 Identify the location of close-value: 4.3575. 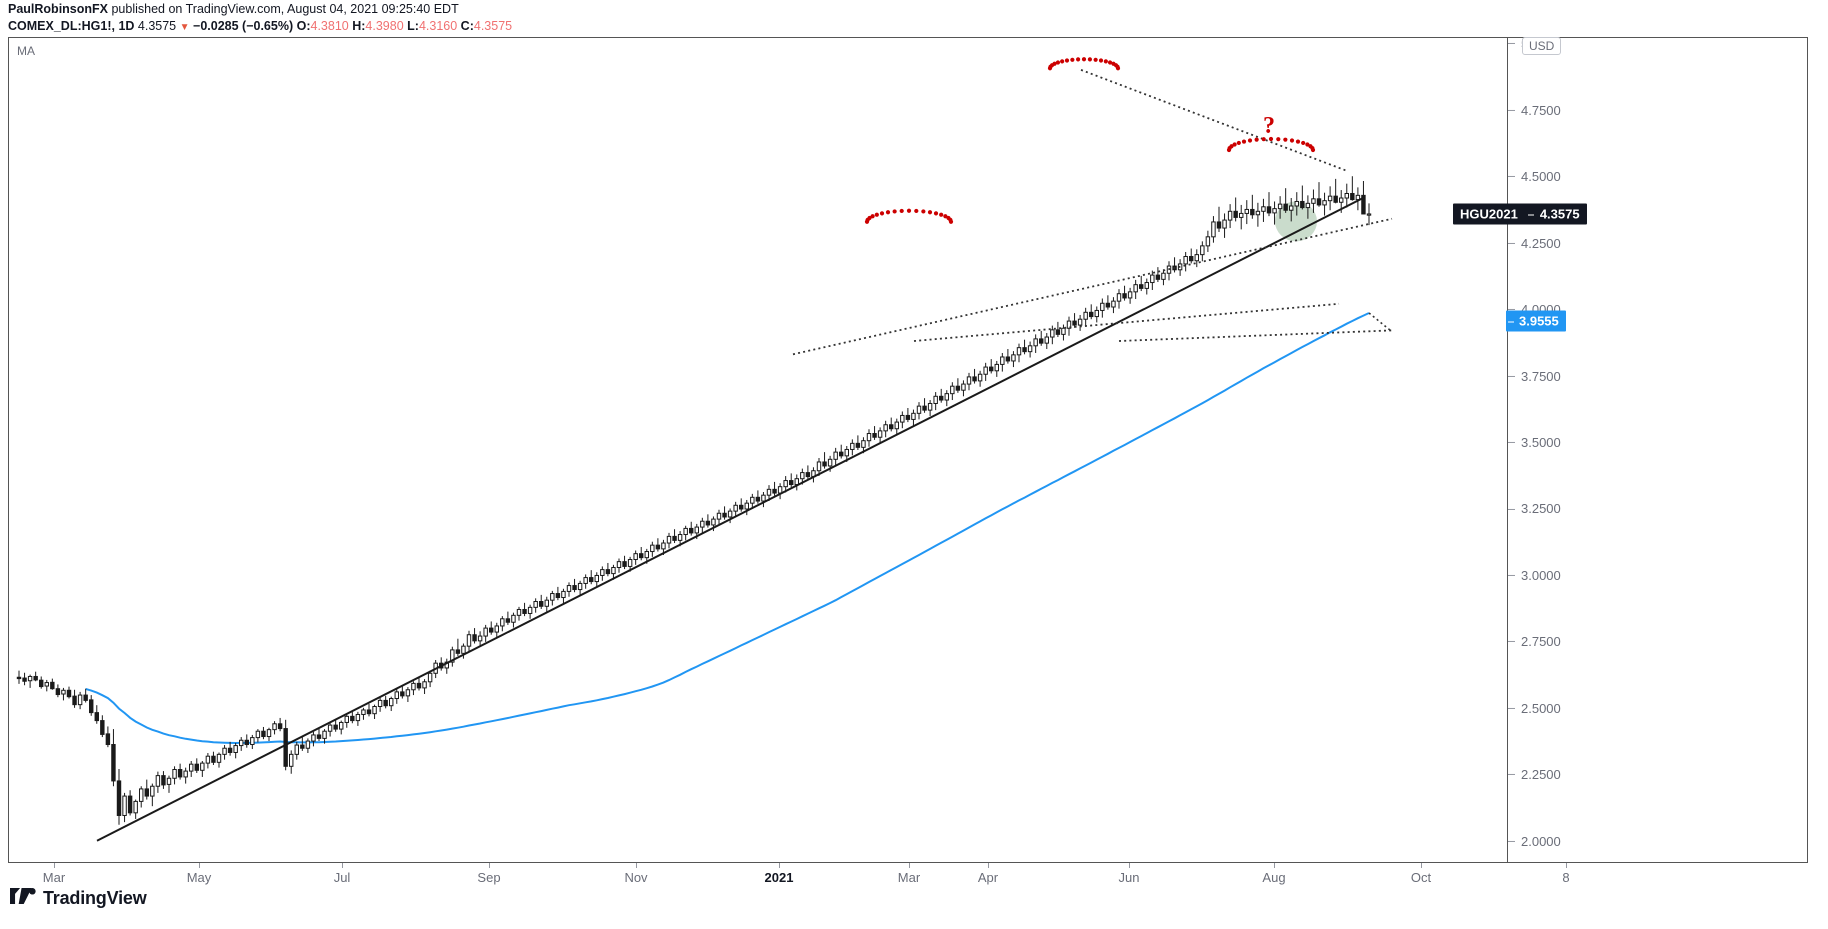
(493, 26).